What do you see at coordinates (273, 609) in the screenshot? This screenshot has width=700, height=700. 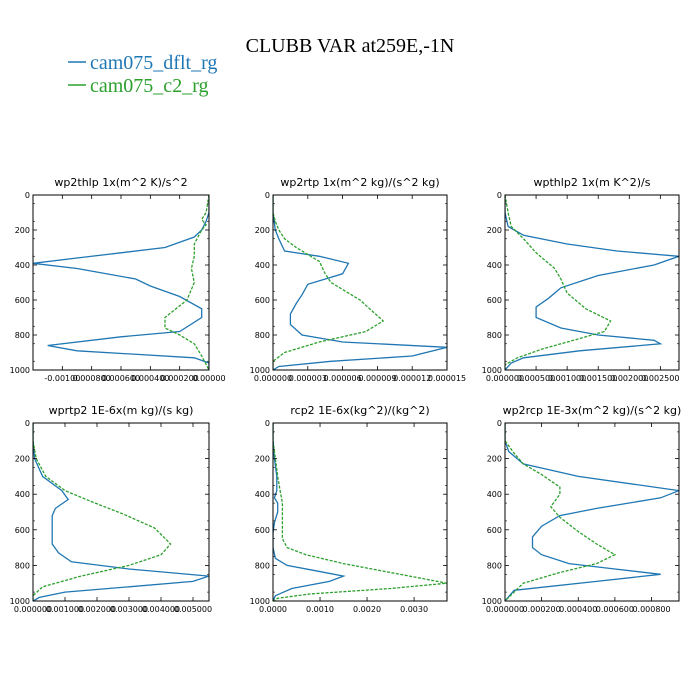 I see `x-tick-label: 0.0000` at bounding box center [273, 609].